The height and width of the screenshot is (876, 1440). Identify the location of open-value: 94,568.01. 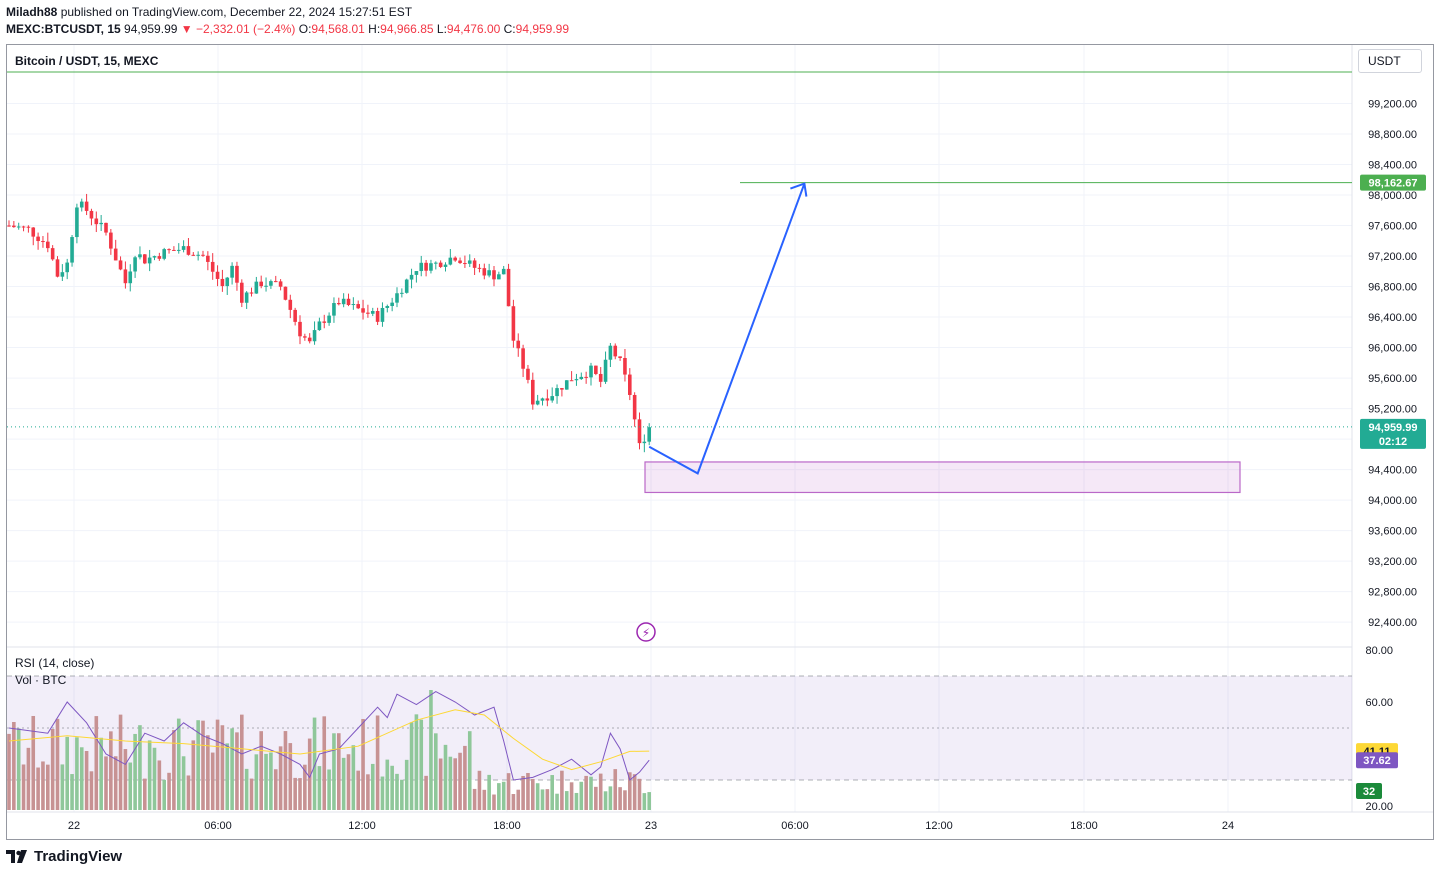
(338, 29).